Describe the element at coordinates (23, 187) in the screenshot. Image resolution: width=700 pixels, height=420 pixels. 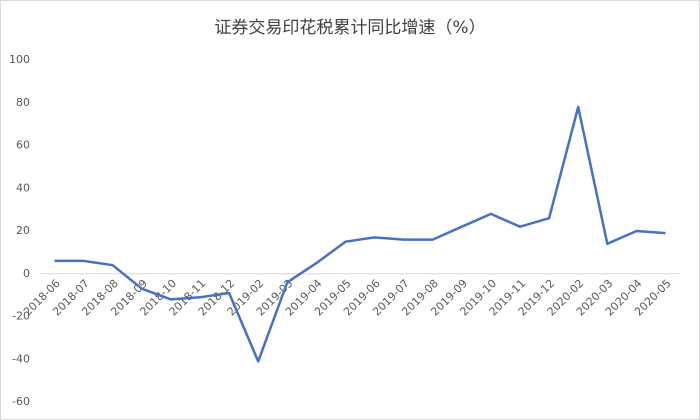
I see `y-tick-label: 40` at that location.